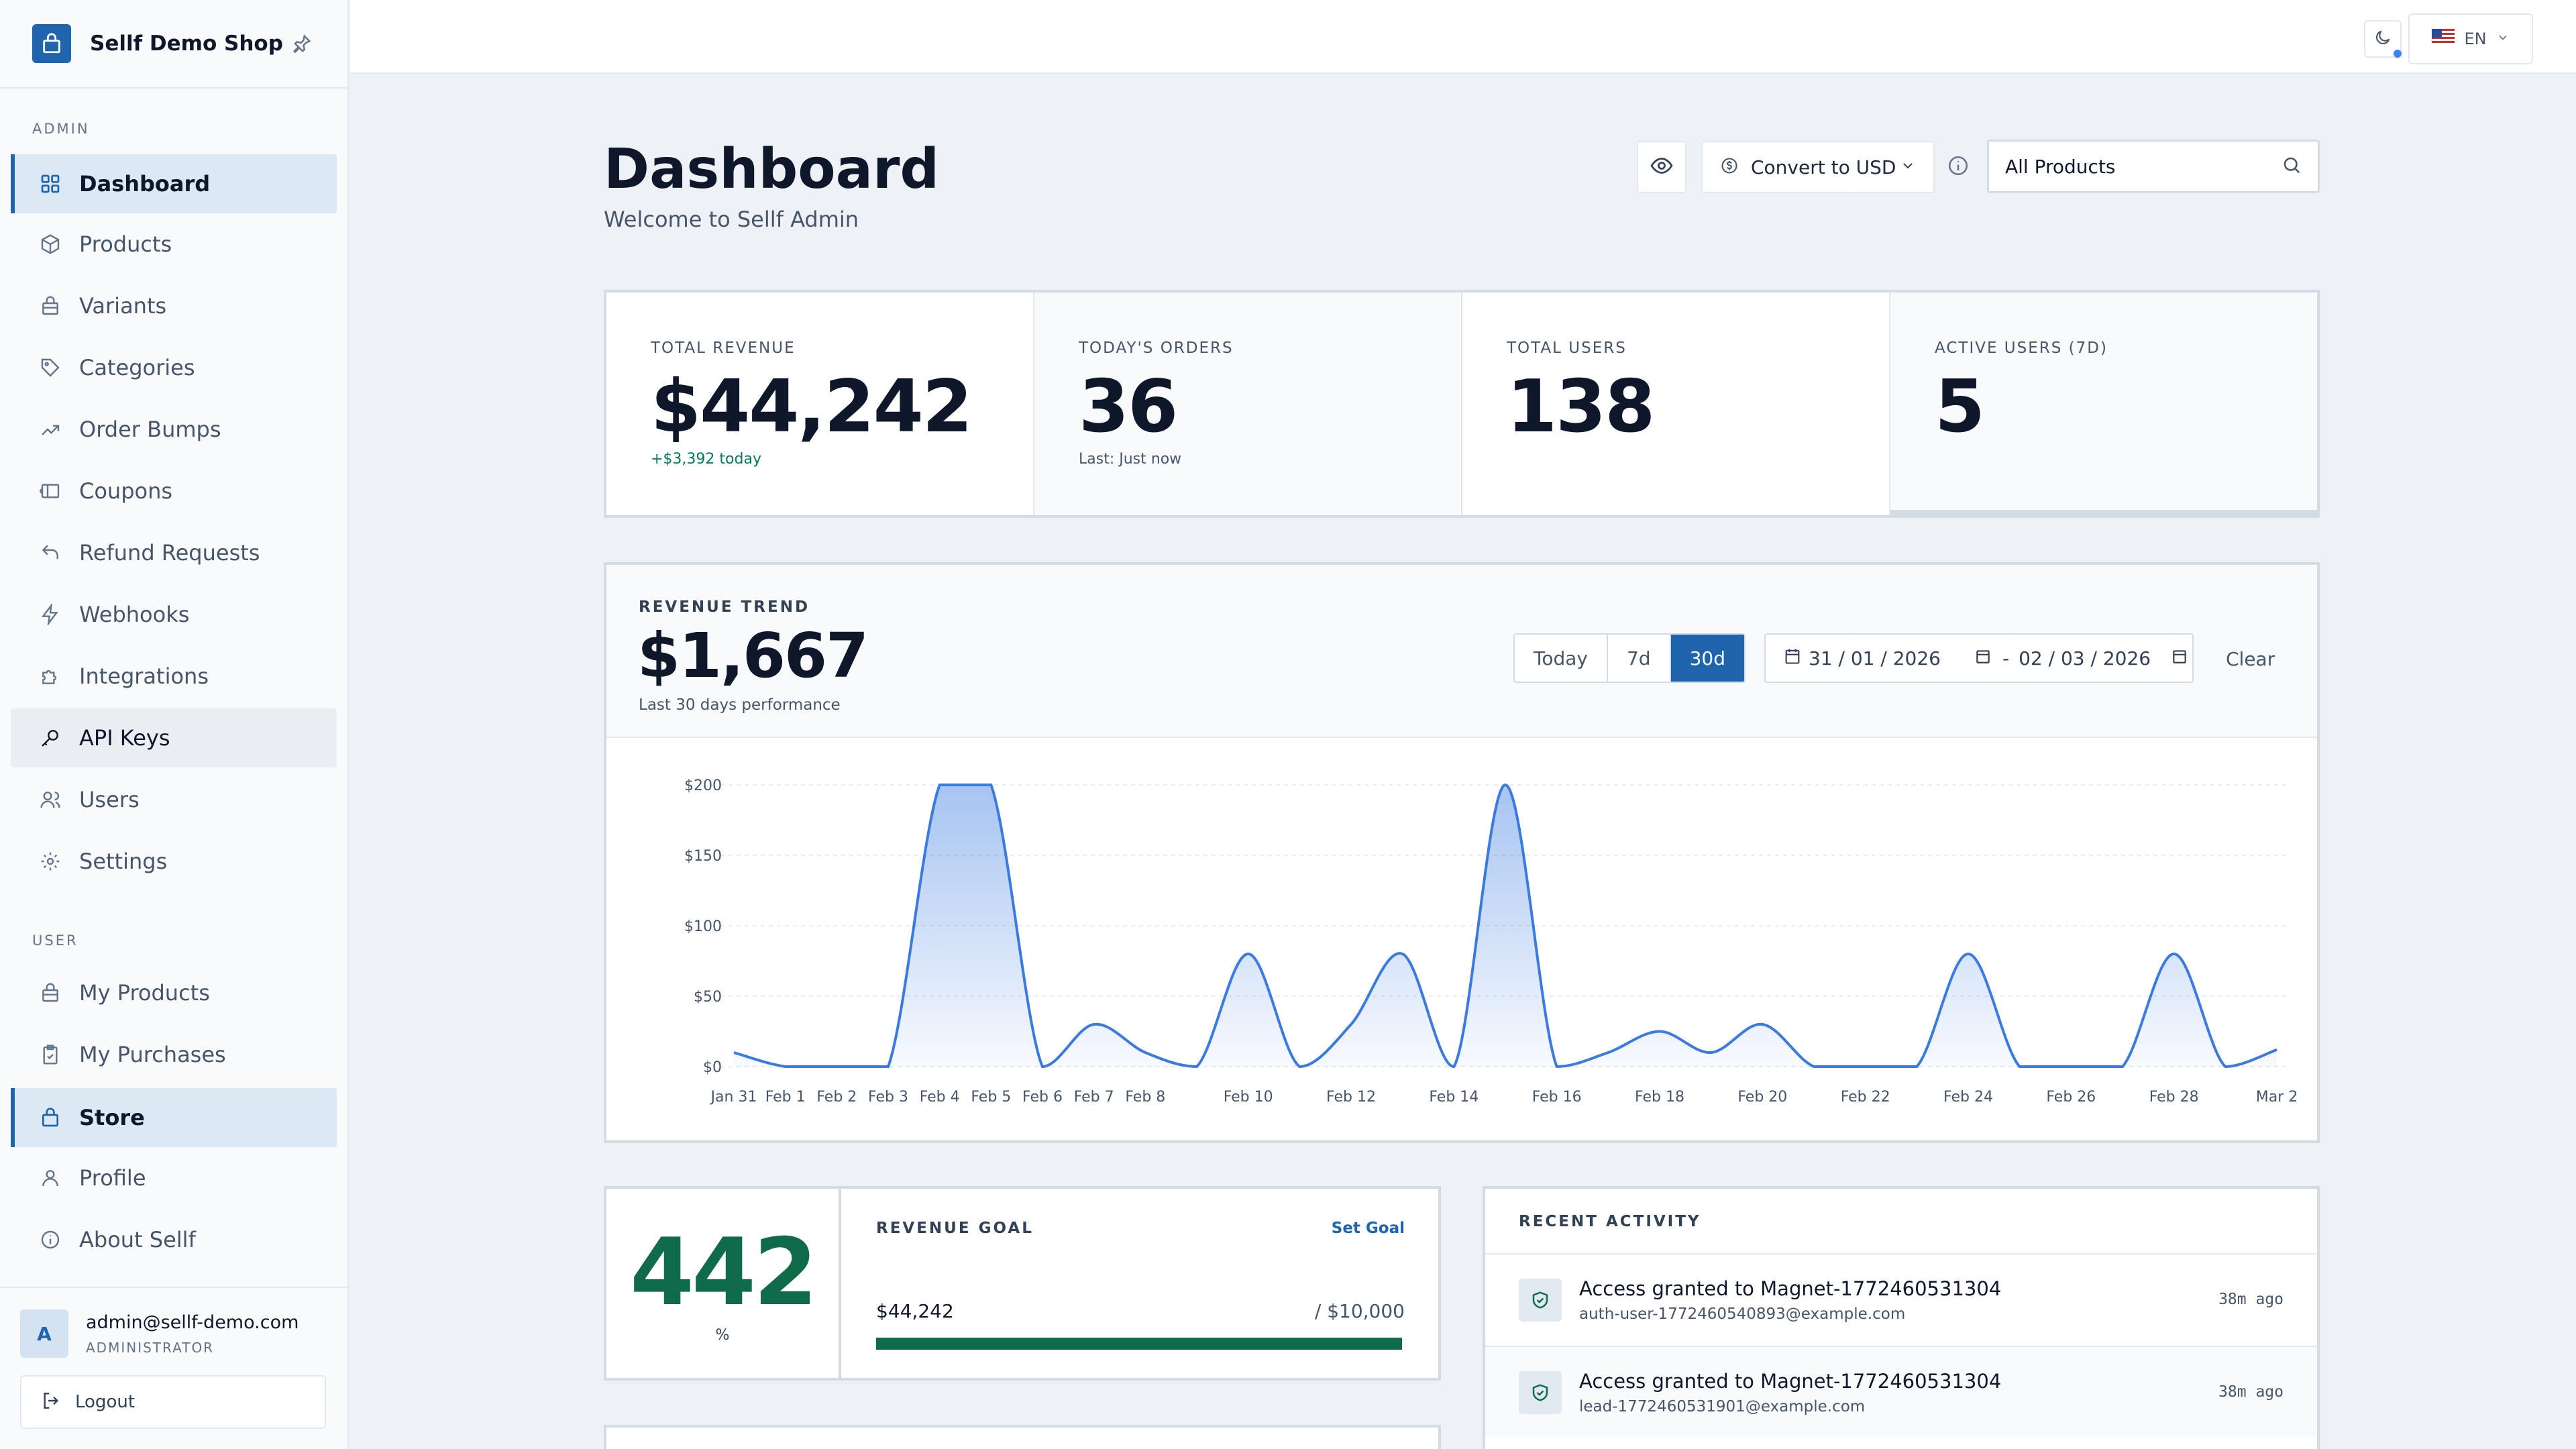 This screenshot has width=2576, height=1449. I want to click on sidebar-item-webhooks: Webhooks, so click(174, 614).